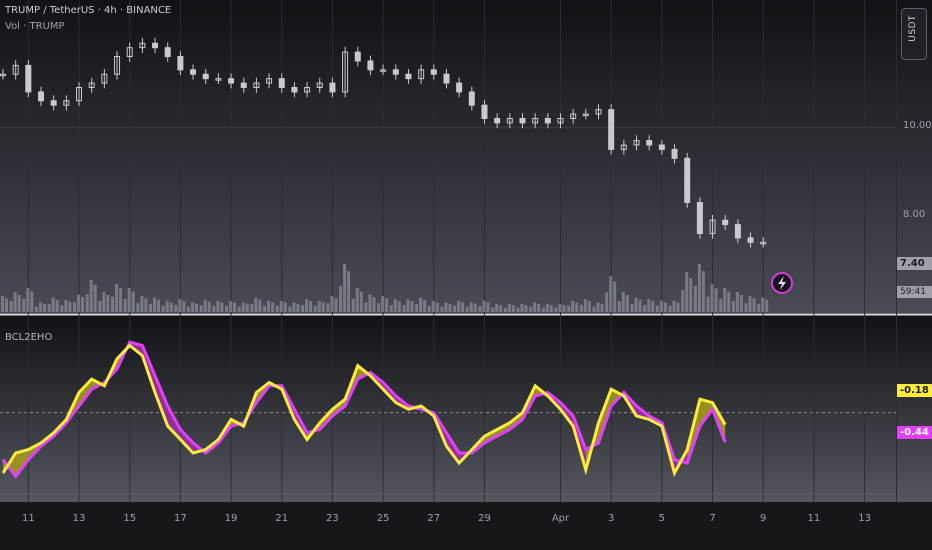 This screenshot has width=932, height=550. Describe the element at coordinates (914, 34) in the screenshot. I see `currency-button: USDT` at that location.